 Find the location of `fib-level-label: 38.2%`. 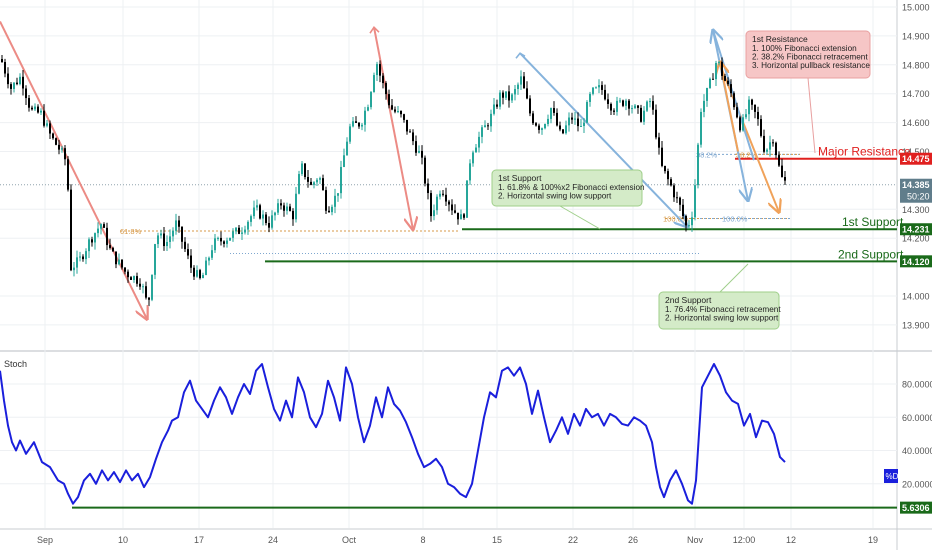

fib-level-label: 38.2% is located at coordinates (747, 154).